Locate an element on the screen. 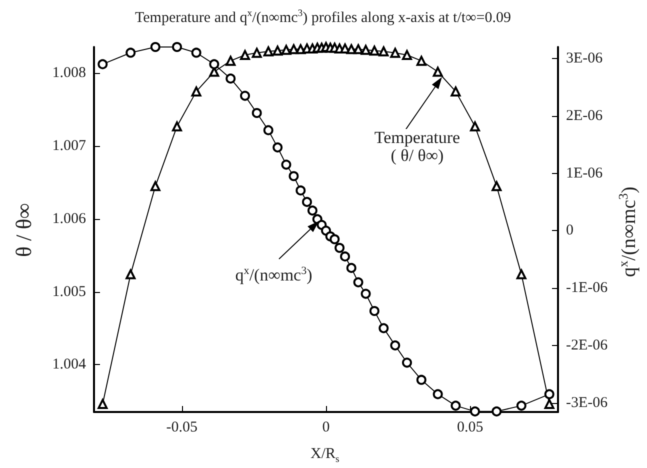  y2-tick-label: -2E-06 is located at coordinates (587, 345).